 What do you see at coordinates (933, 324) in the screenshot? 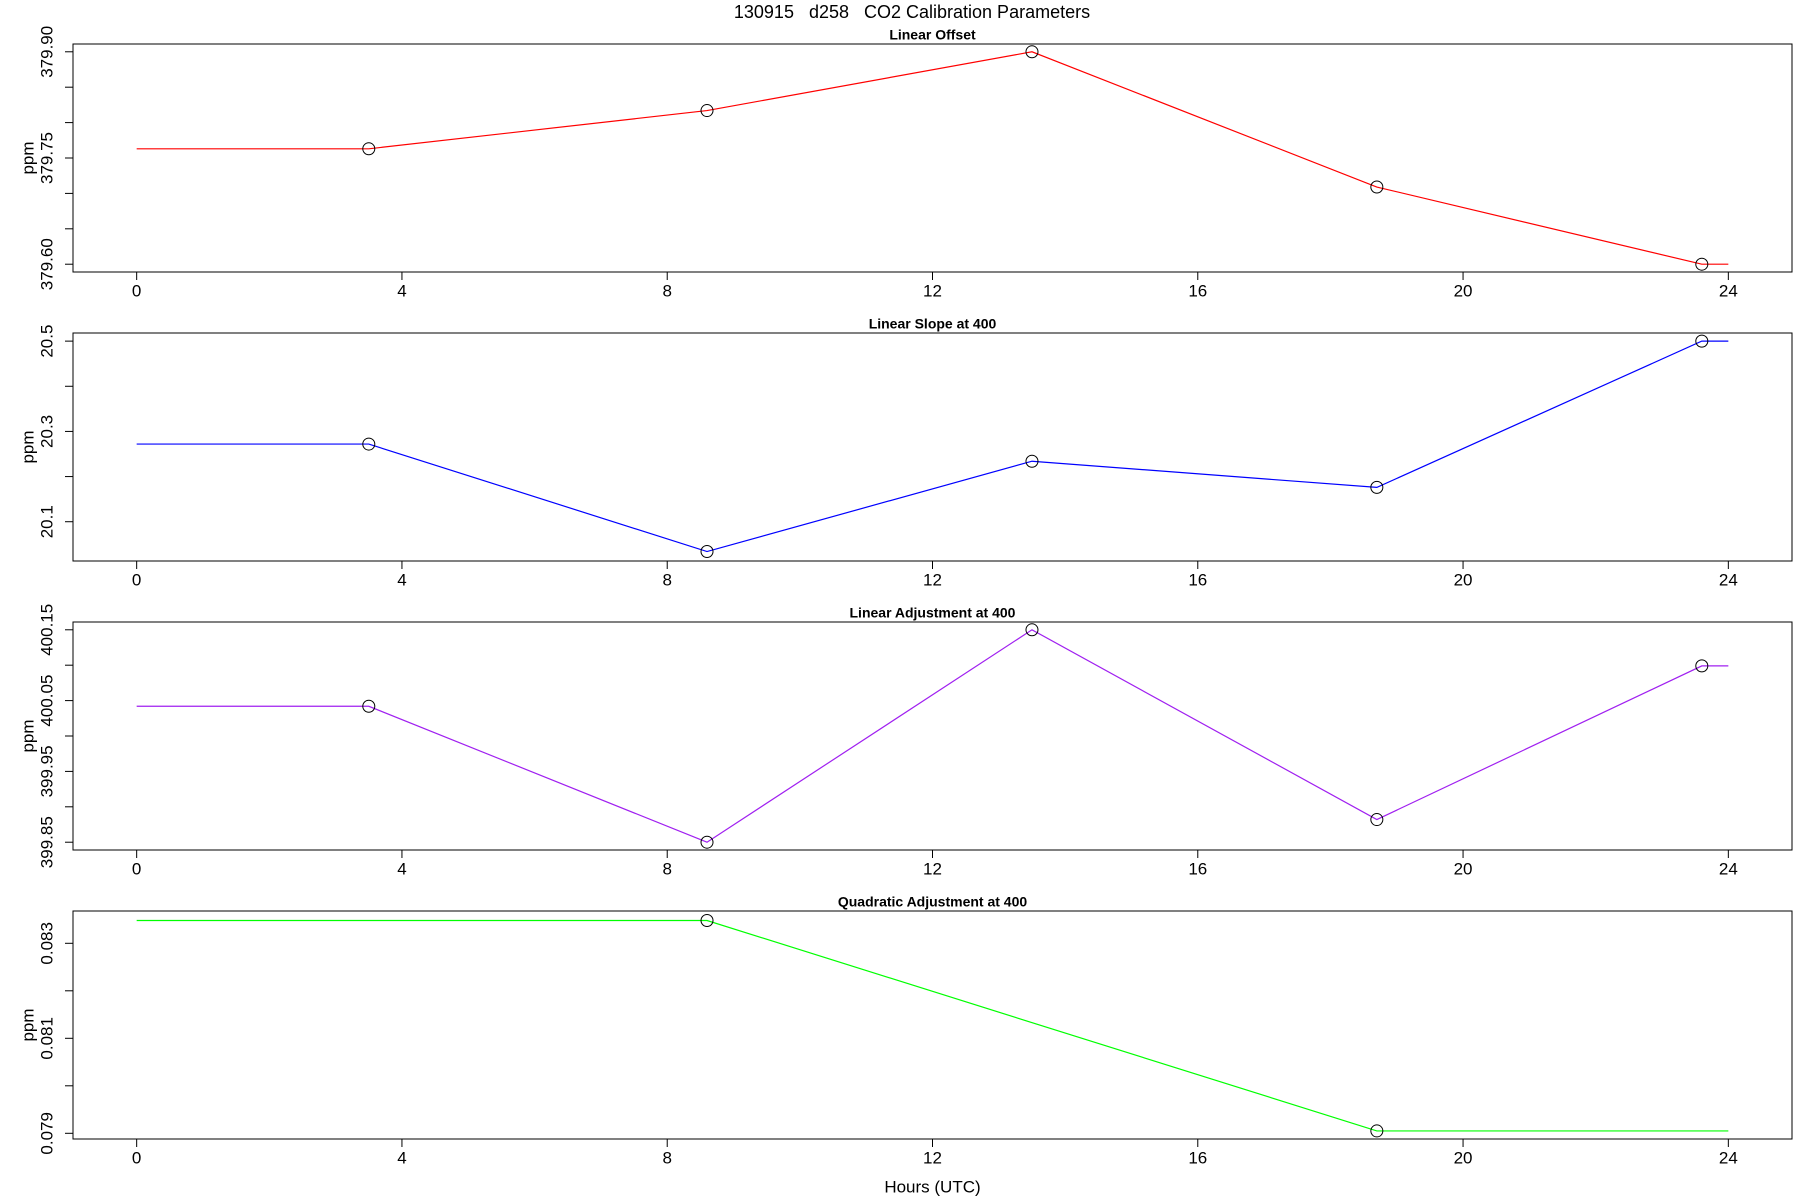
I see `panel-title: Linear Slope at 400` at bounding box center [933, 324].